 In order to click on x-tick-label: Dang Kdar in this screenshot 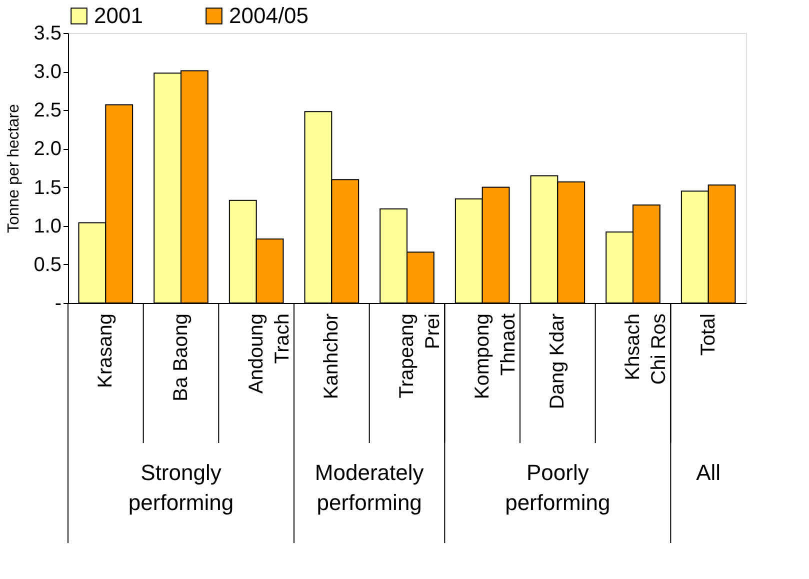, I will do `click(557, 361)`.